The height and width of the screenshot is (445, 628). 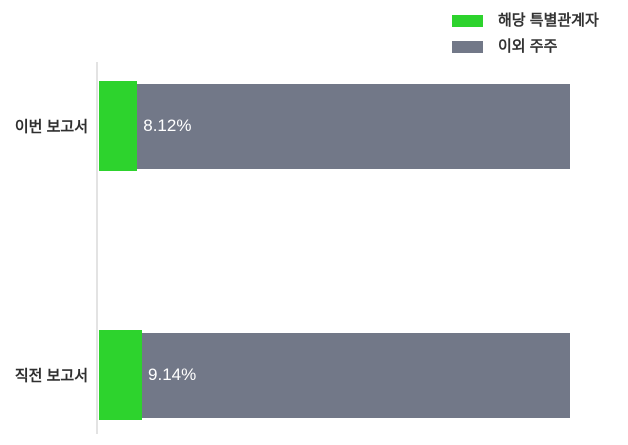 What do you see at coordinates (97, 248) in the screenshot?
I see `y-axis-line` at bounding box center [97, 248].